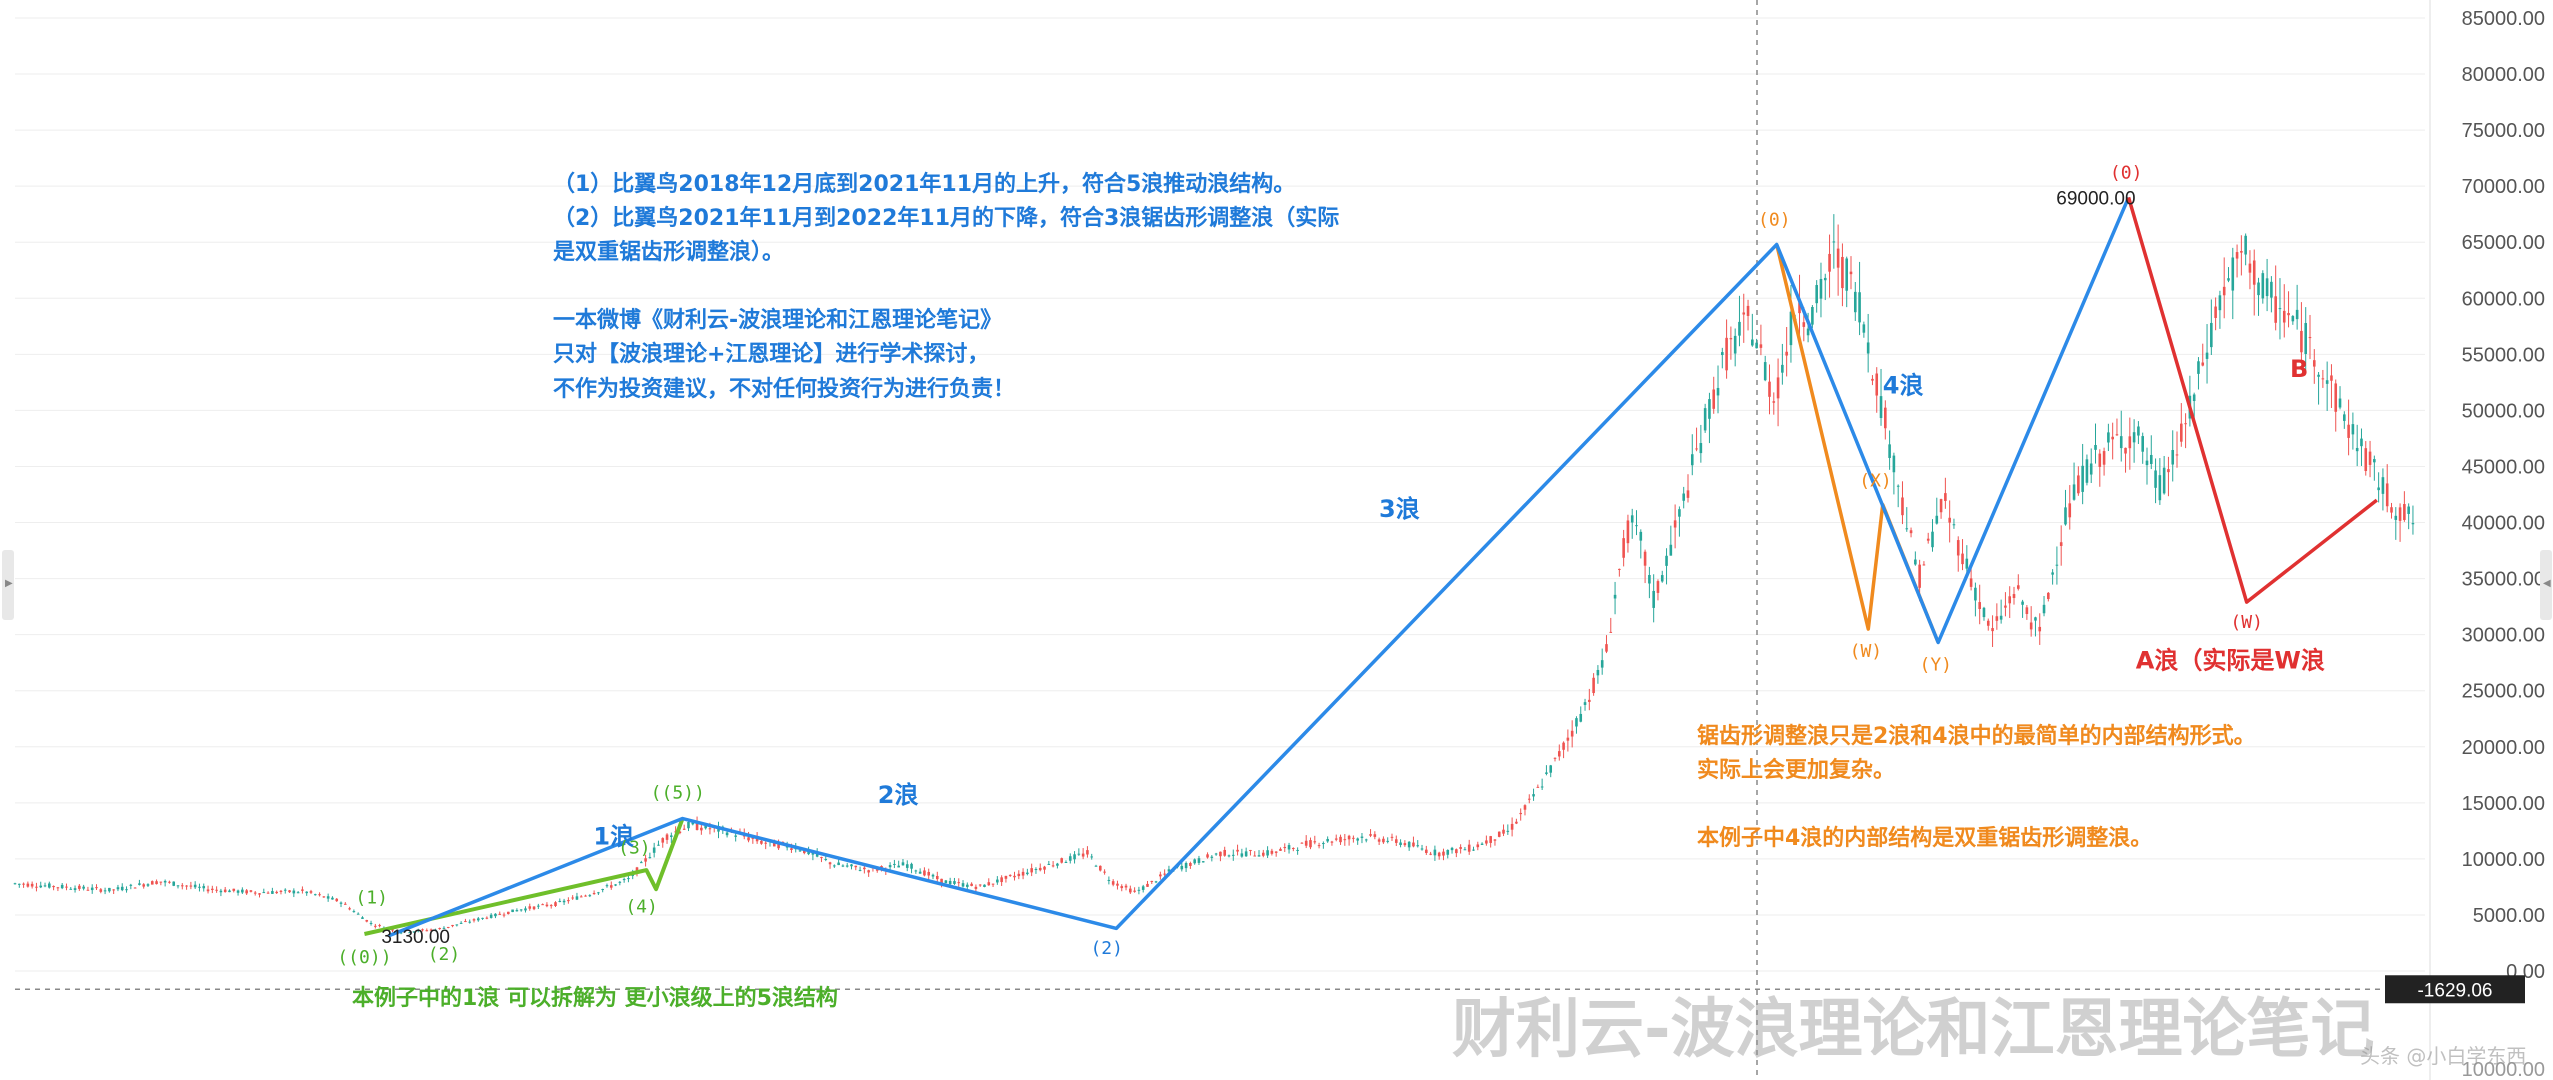 The width and height of the screenshot is (2553, 1080). I want to click on wave-point-label: (W), so click(2246, 622).